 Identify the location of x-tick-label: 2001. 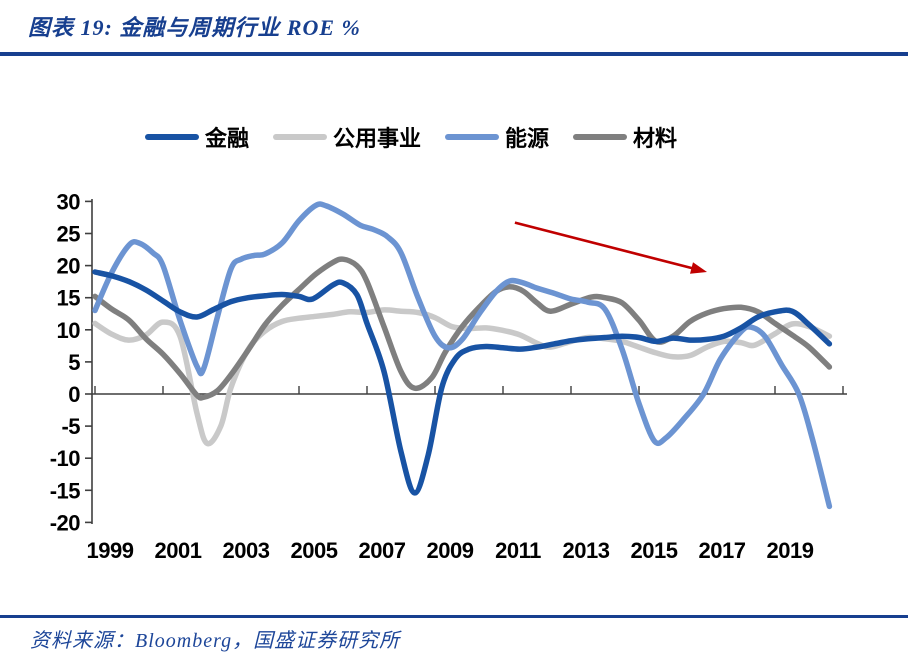
(178, 550).